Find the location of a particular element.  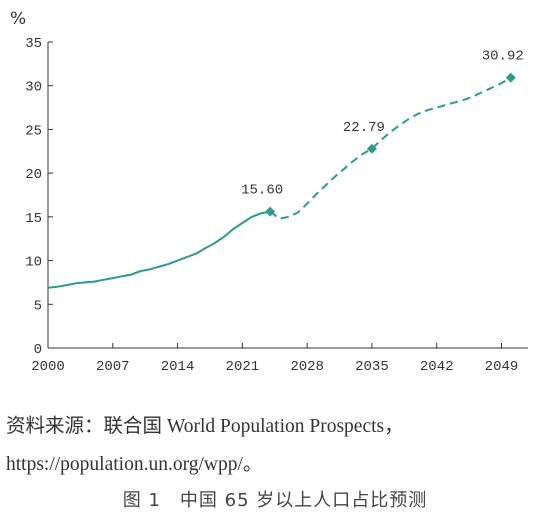

y-tick-label: 0 is located at coordinates (38, 350).